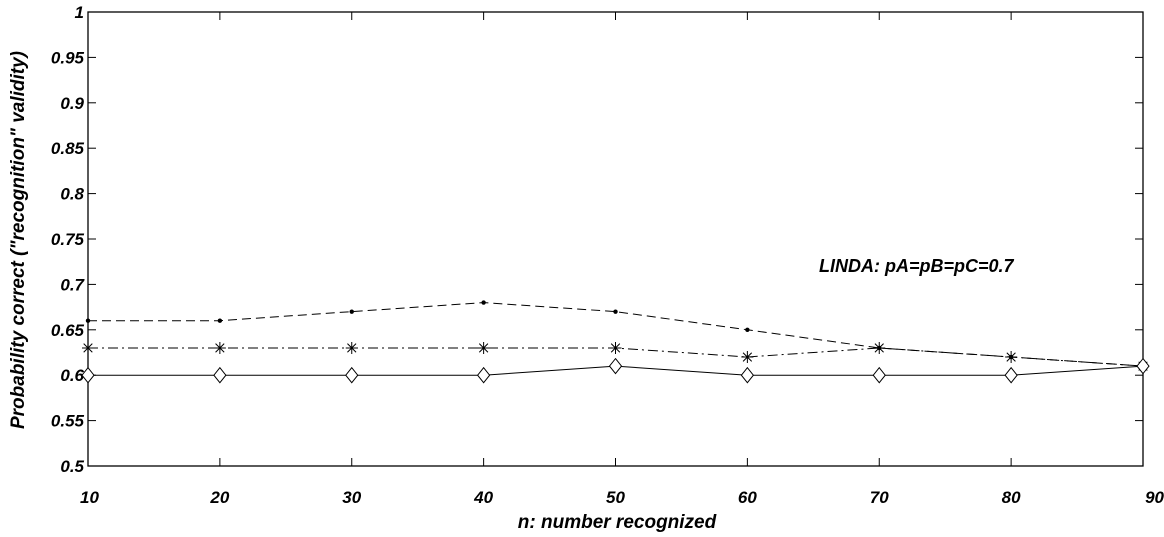 This screenshot has width=1164, height=537. Describe the element at coordinates (615, 497) in the screenshot. I see `x-tick-label: 50` at that location.